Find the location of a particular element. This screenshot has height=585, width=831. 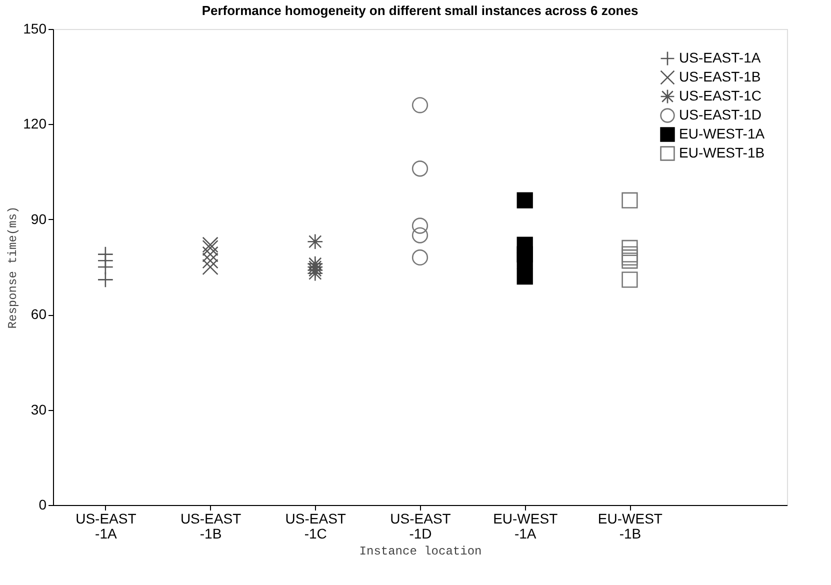

legend-label: US-EAST-1B is located at coordinates (720, 76).